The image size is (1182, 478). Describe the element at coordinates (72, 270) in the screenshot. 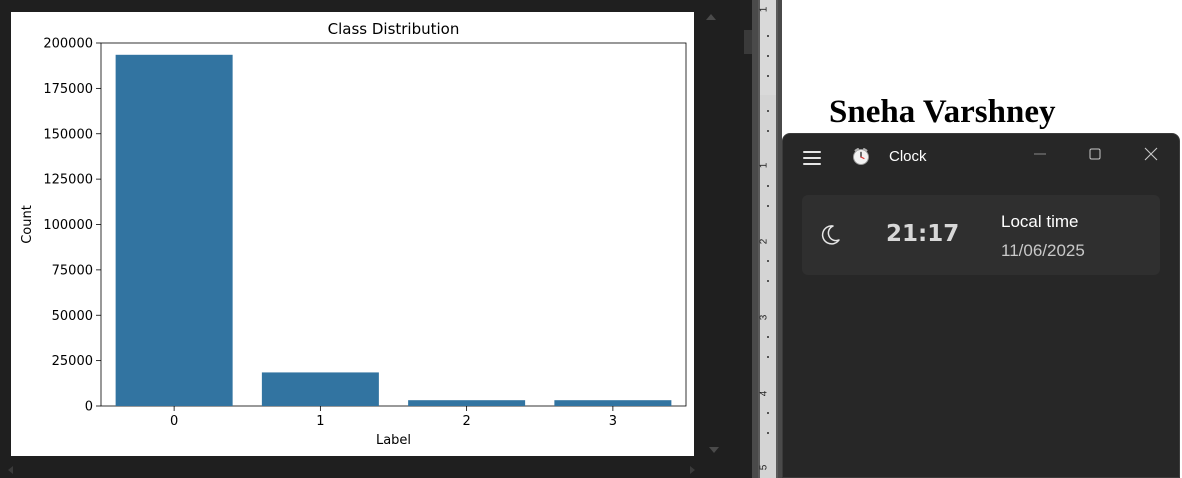

I see `y-tick-label: 75000` at that location.